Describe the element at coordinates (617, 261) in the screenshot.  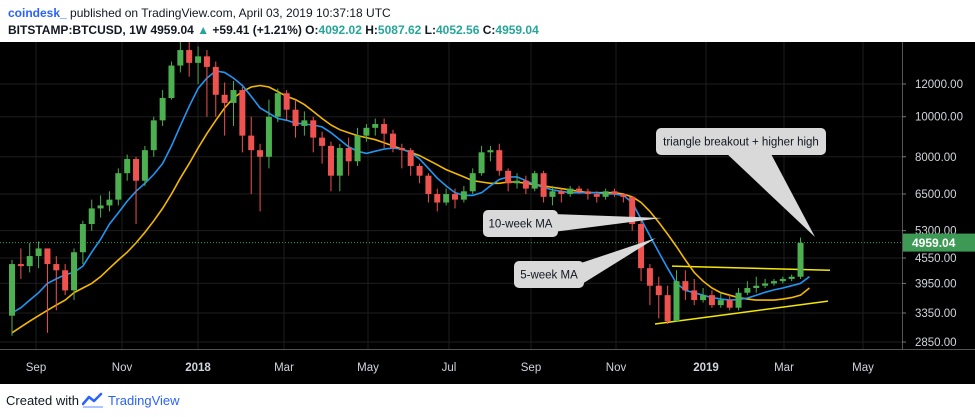
I see `callout-5-week-ma-pointer` at that location.